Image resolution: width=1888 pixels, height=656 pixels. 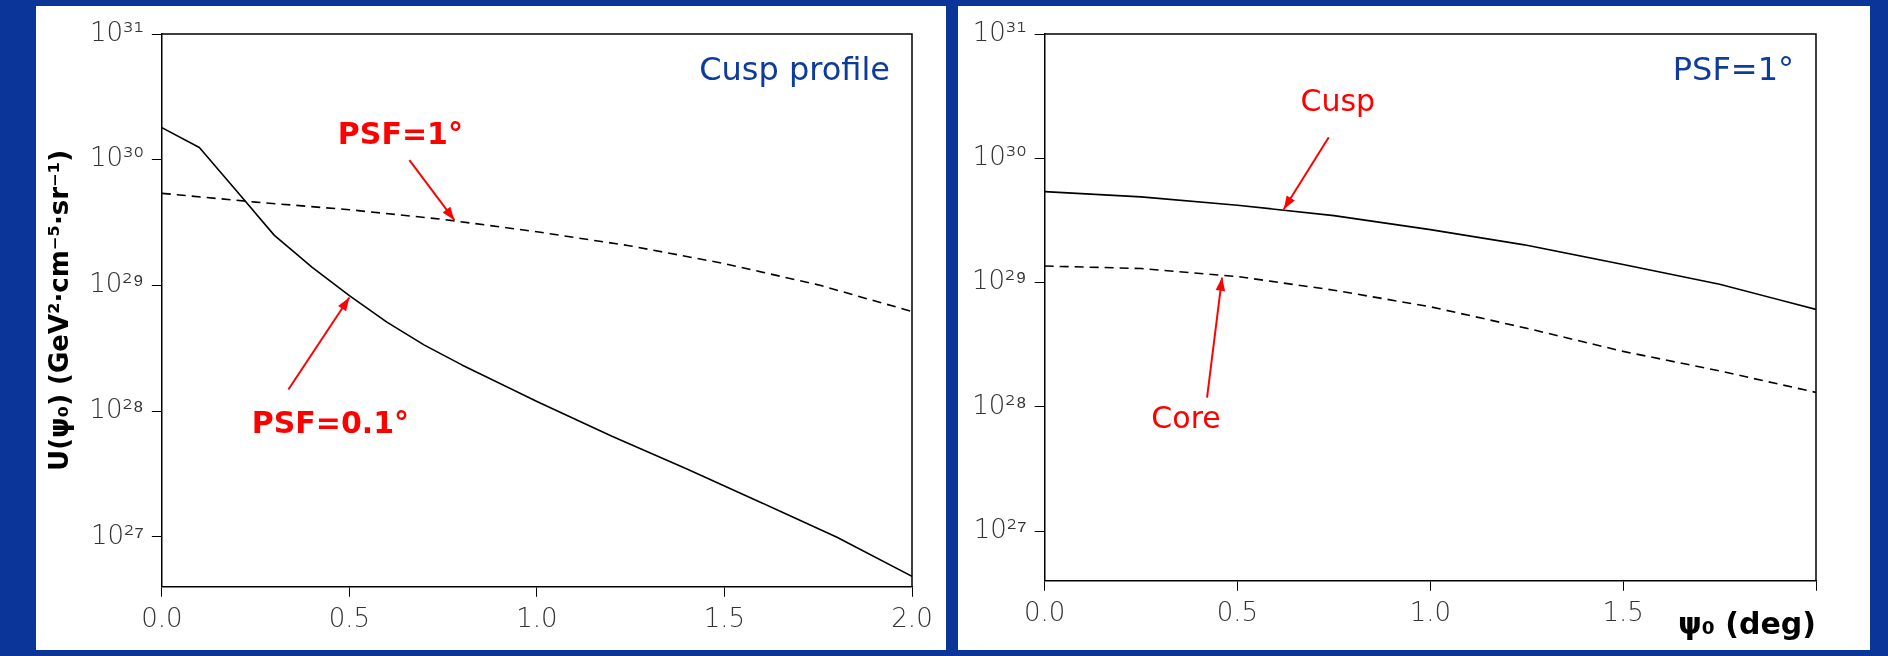 I want to click on annotation: PSF=0.1°, so click(x=330, y=423).